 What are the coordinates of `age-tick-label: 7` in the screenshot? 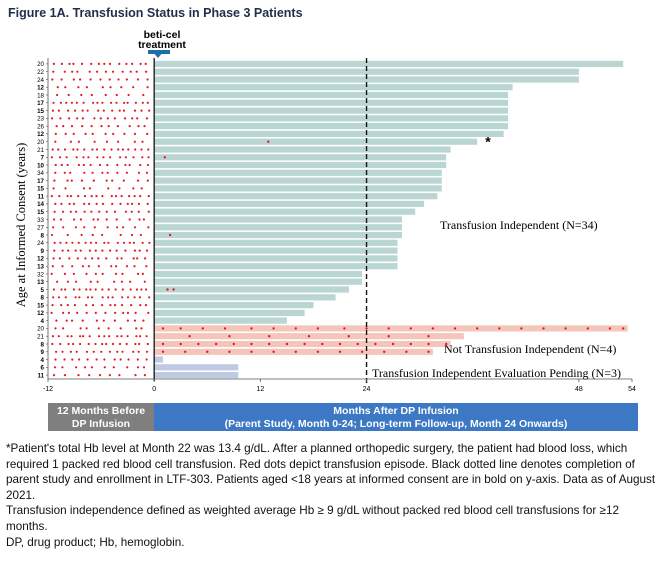 It's located at (43, 158).